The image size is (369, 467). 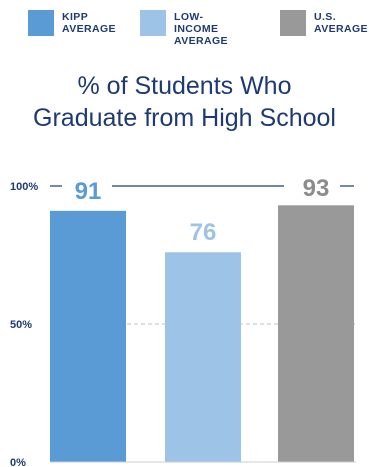 I want to click on bar-us, so click(x=316, y=333).